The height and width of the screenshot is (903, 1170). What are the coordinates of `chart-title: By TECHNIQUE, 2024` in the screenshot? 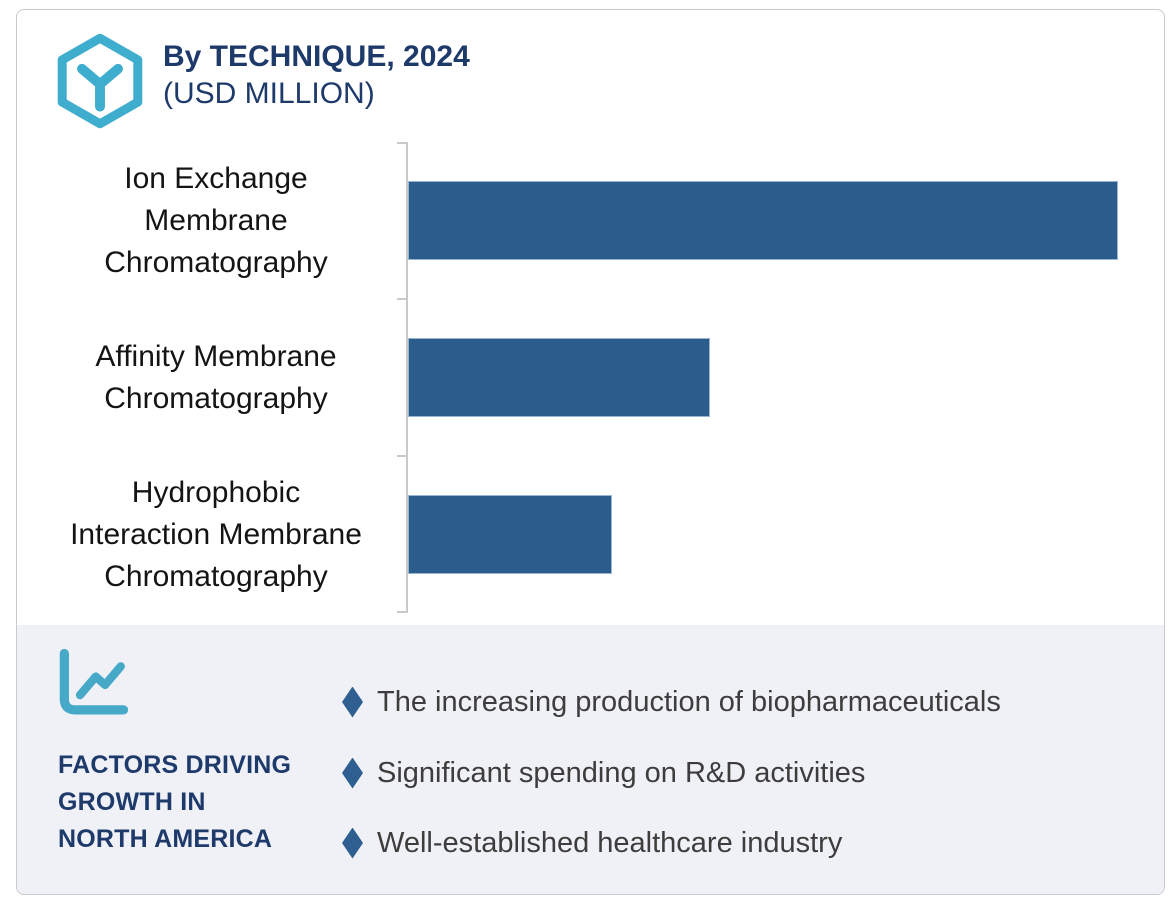 It's located at (316, 56).